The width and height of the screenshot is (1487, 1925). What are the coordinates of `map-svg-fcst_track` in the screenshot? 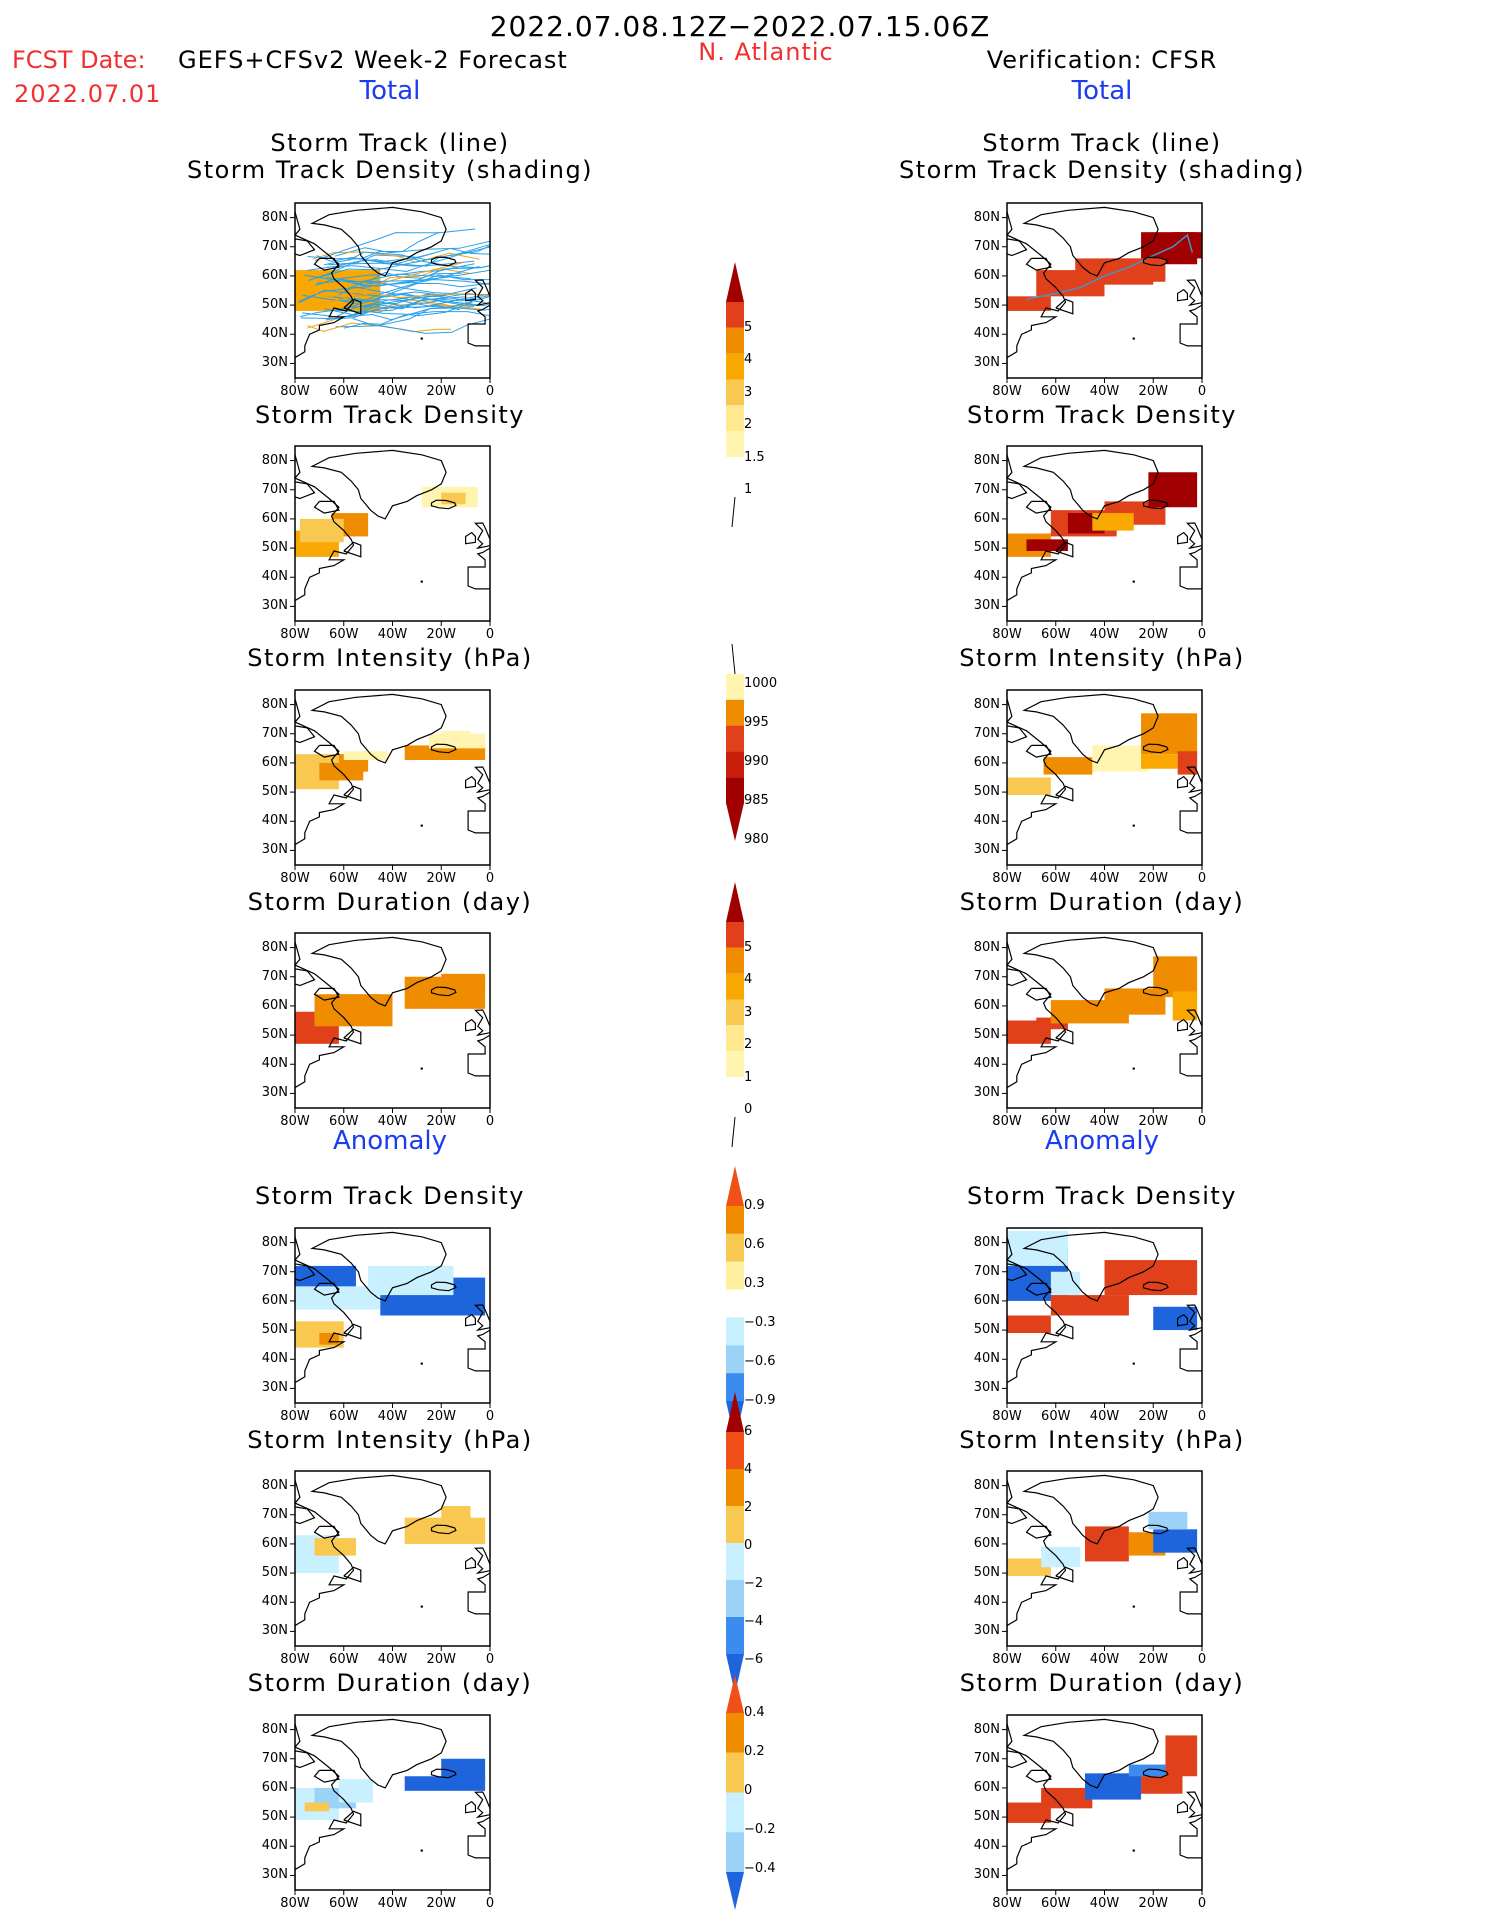 It's located at (390, 292).